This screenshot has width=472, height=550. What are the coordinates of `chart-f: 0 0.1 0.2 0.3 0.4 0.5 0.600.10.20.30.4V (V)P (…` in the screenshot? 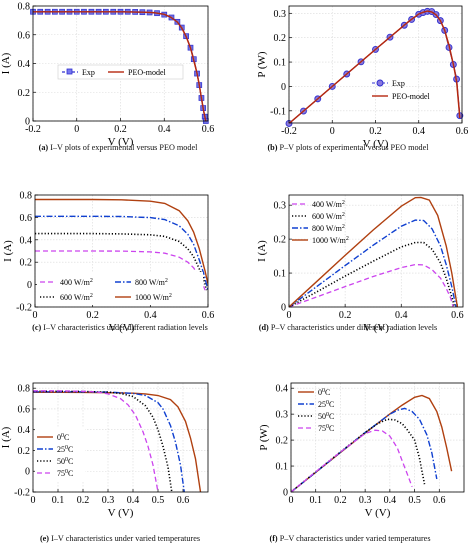 It's located at (361, 462).